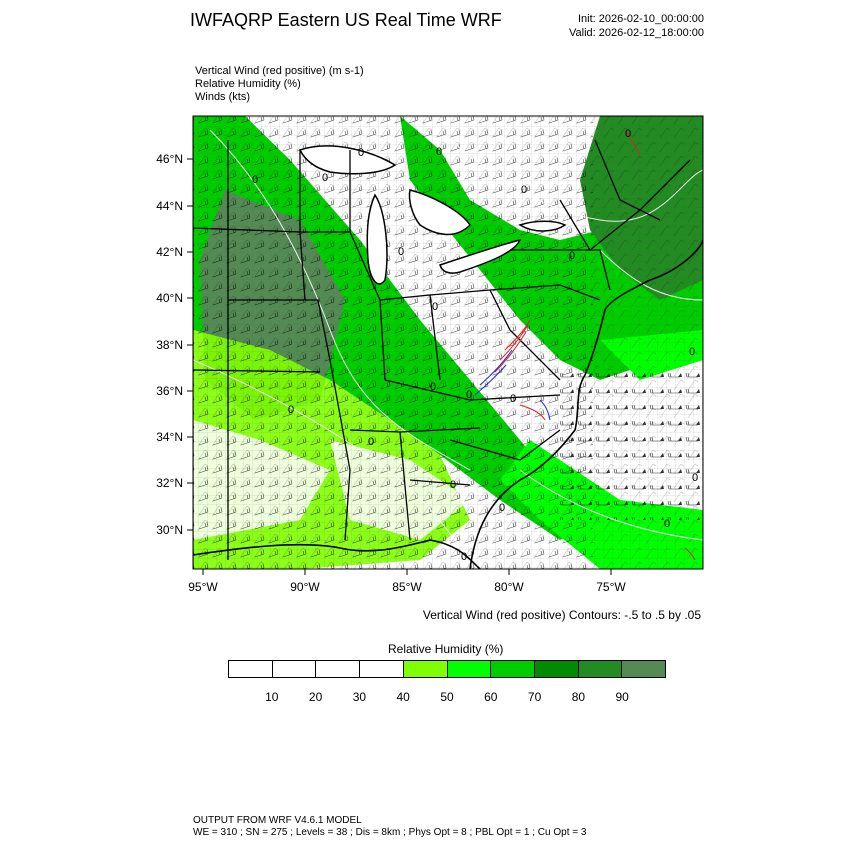  Describe the element at coordinates (203, 587) in the screenshot. I see `lon-label: 95°W` at that location.